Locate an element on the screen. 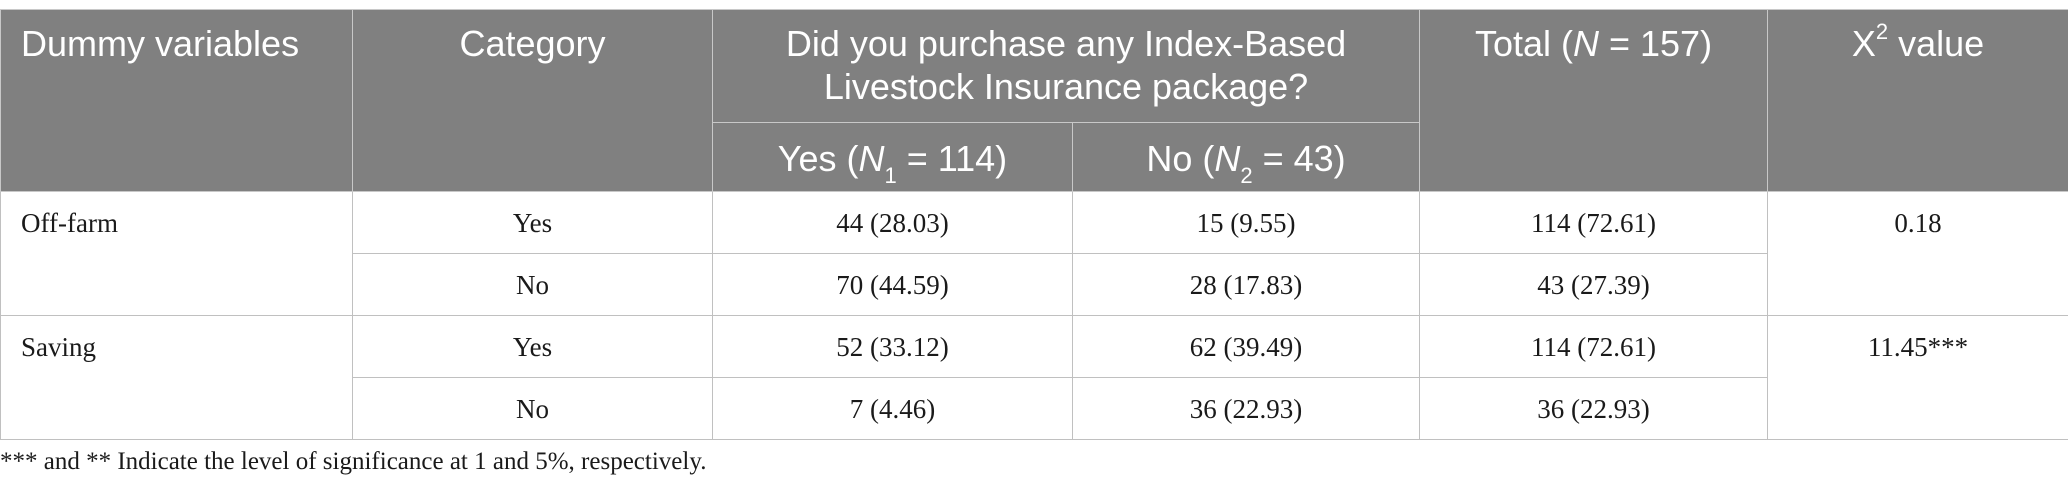 The image size is (2068, 491). header-yes-sub: 1 is located at coordinates (890, 176).